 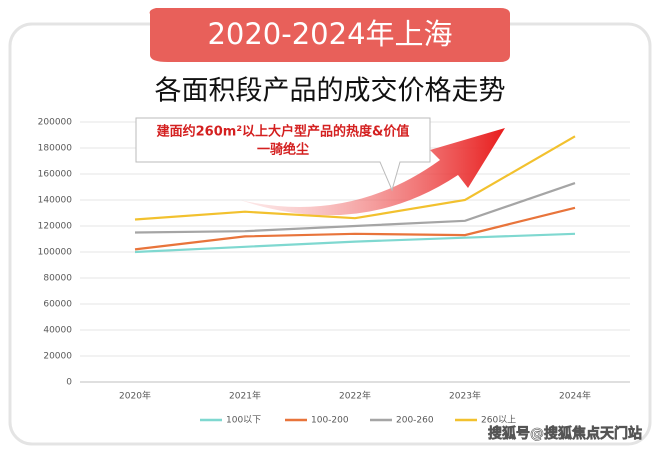 I want to click on legend-label: 200-260, so click(x=415, y=421).